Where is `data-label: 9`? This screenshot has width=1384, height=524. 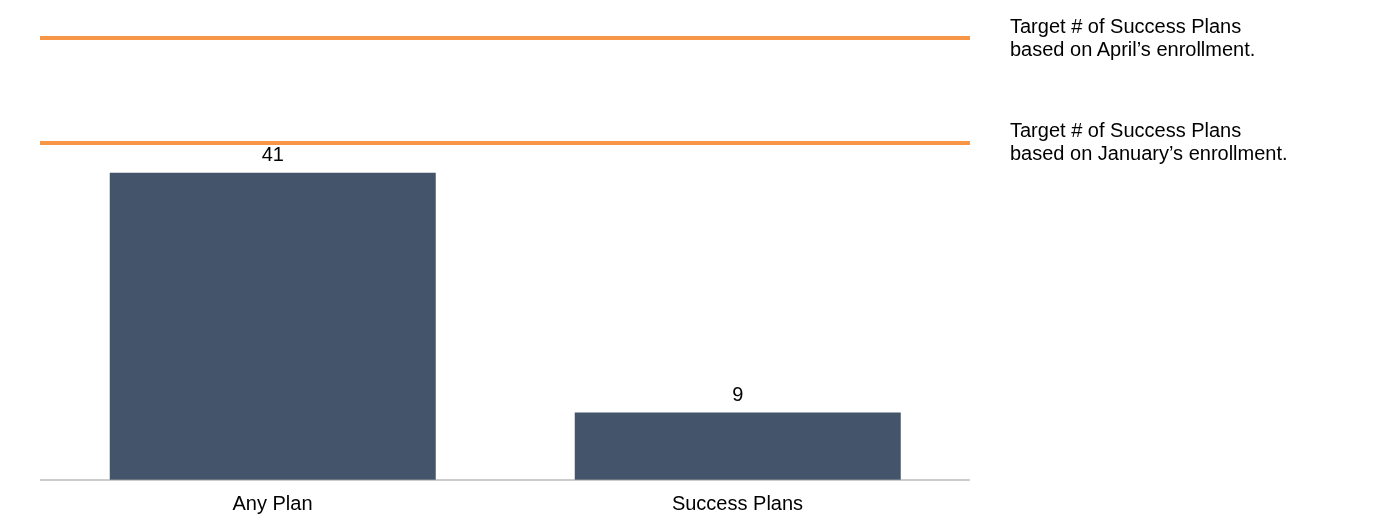
data-label: 9 is located at coordinates (738, 393).